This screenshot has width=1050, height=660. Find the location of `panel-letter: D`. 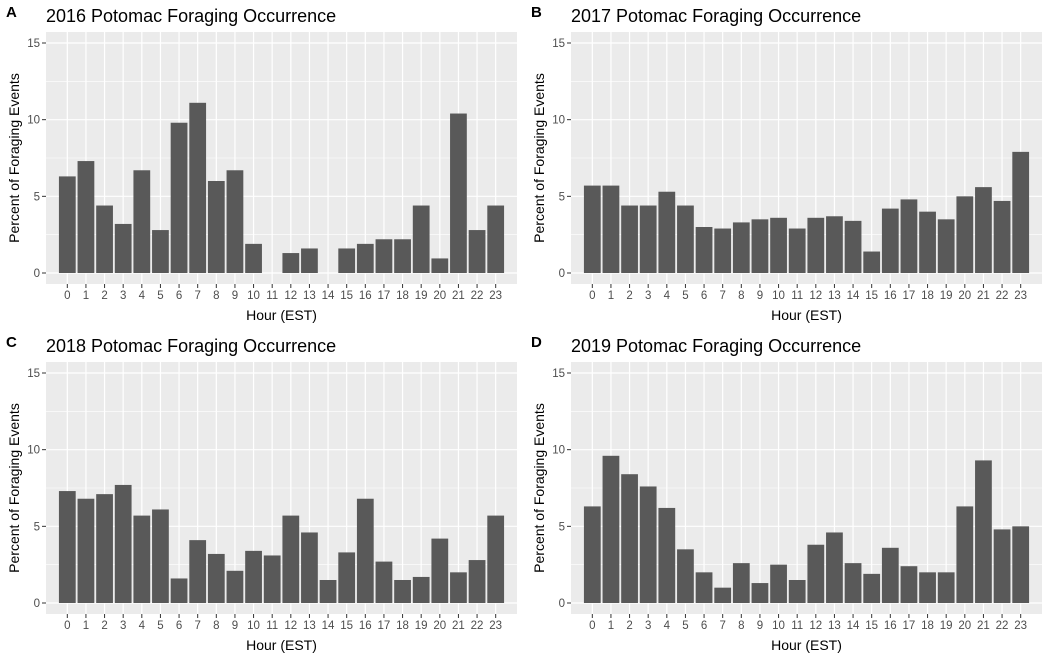

panel-letter: D is located at coordinates (536, 342).